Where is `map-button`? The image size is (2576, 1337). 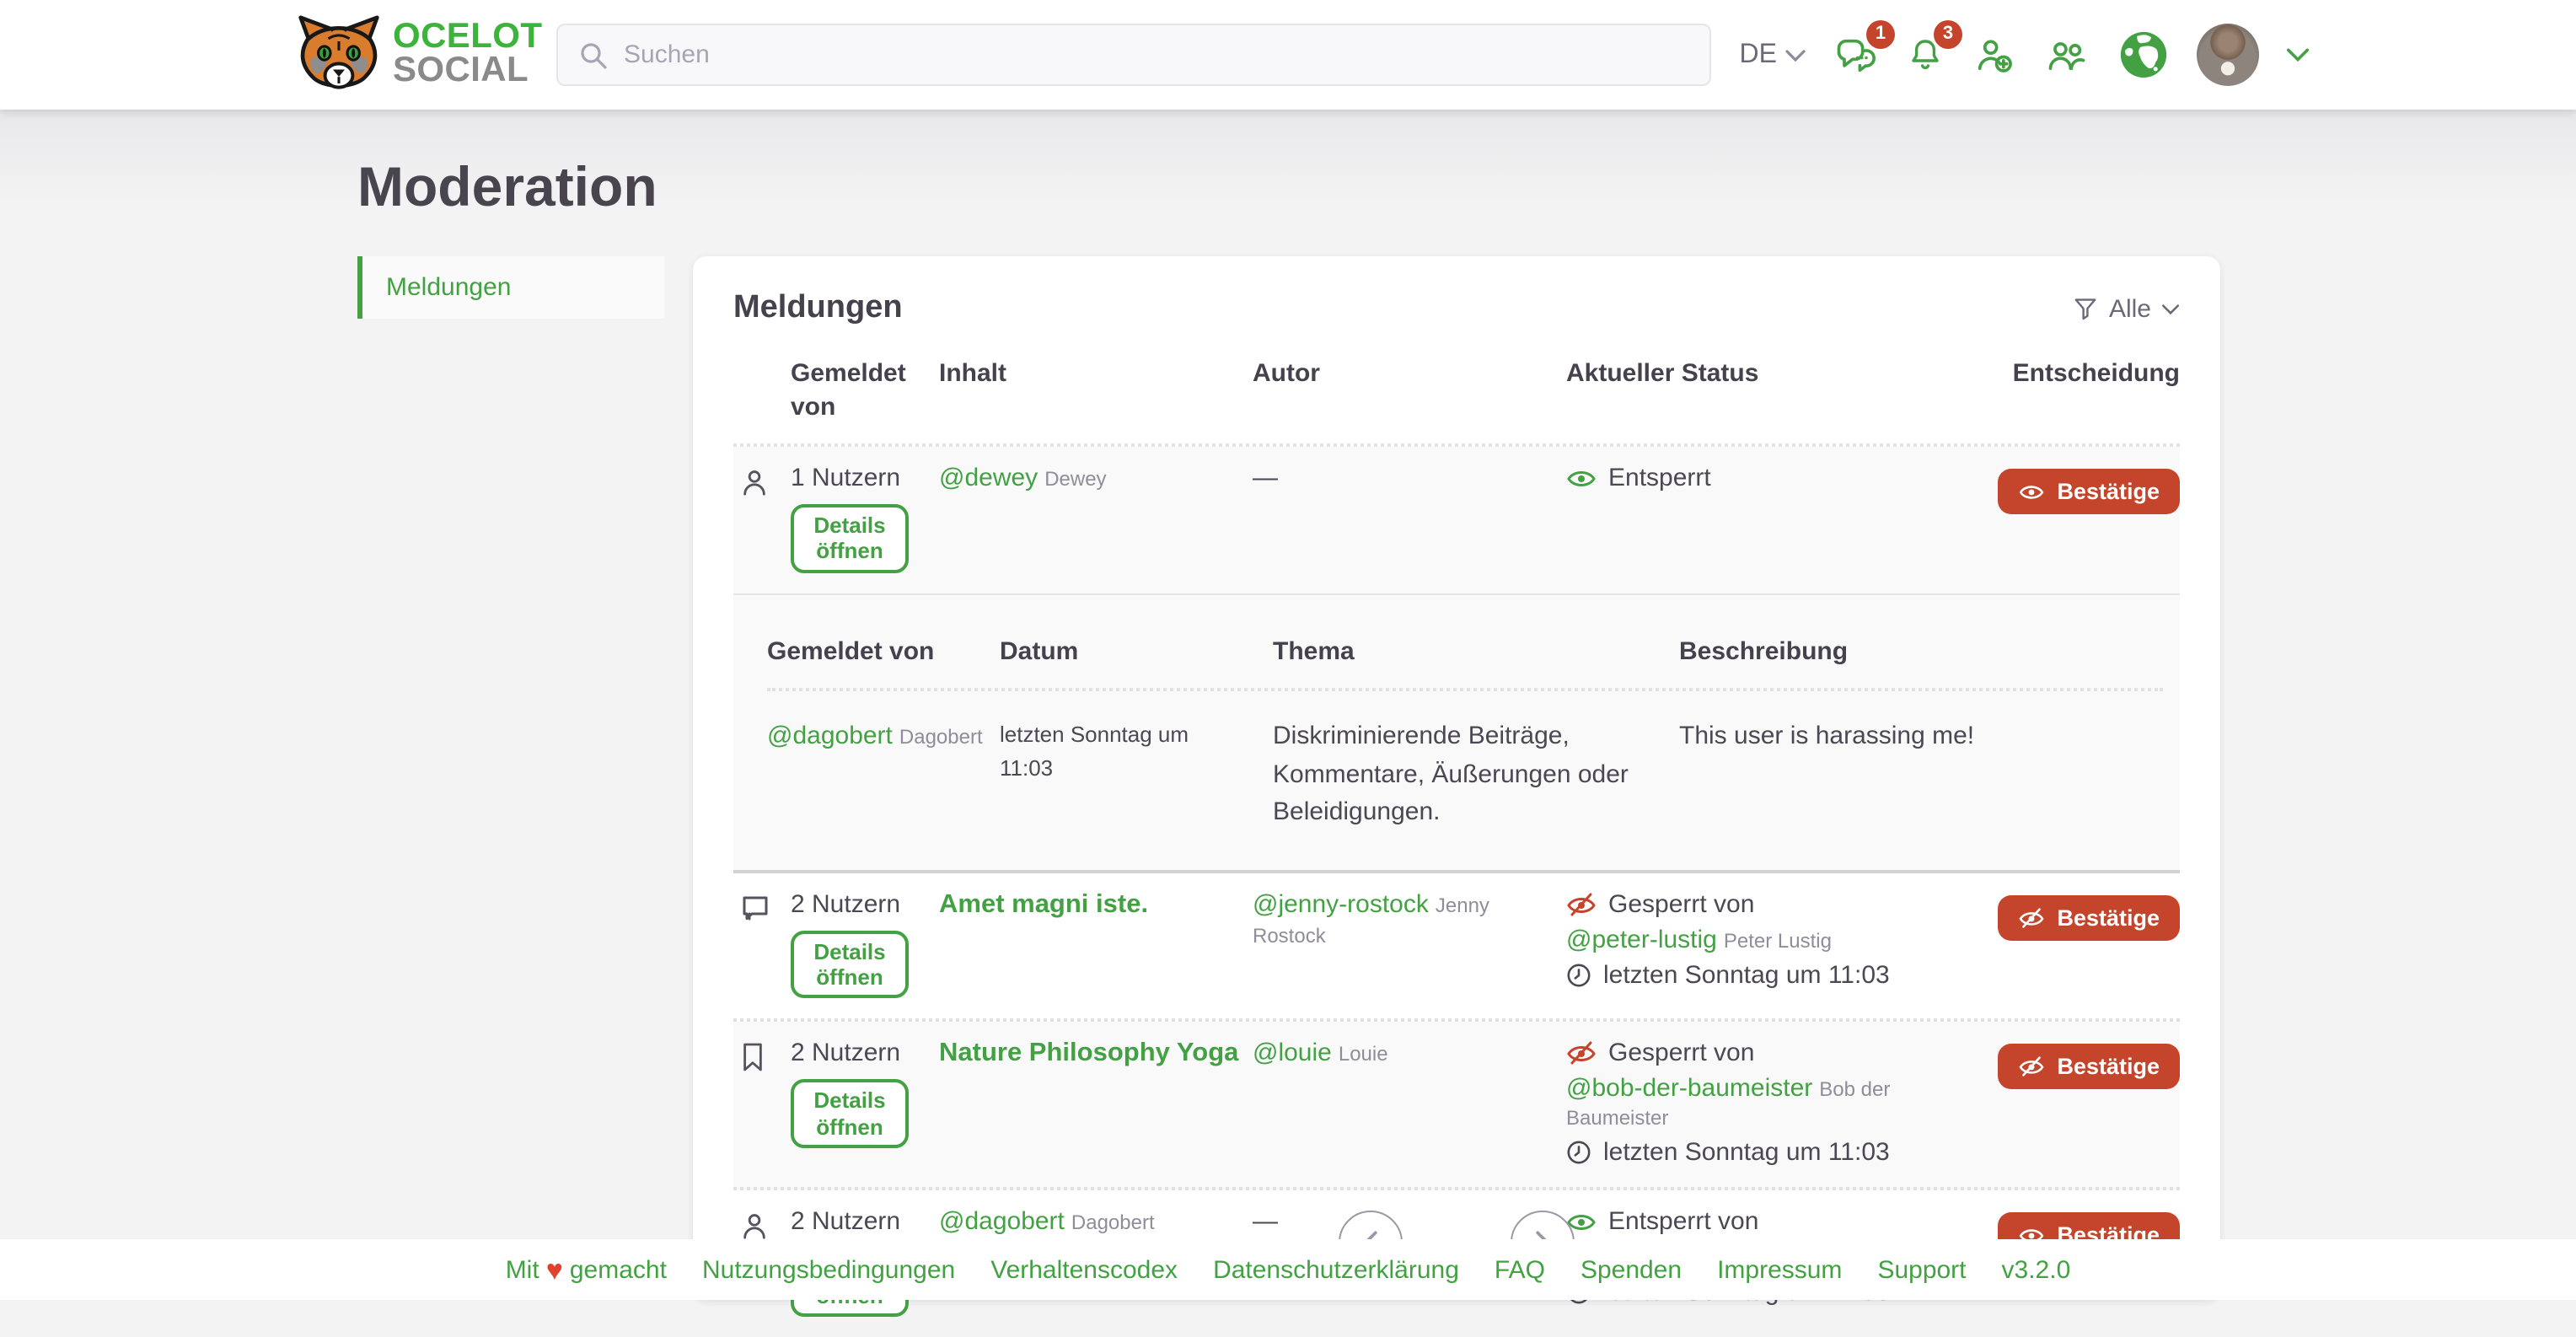
map-button is located at coordinates (2143, 55).